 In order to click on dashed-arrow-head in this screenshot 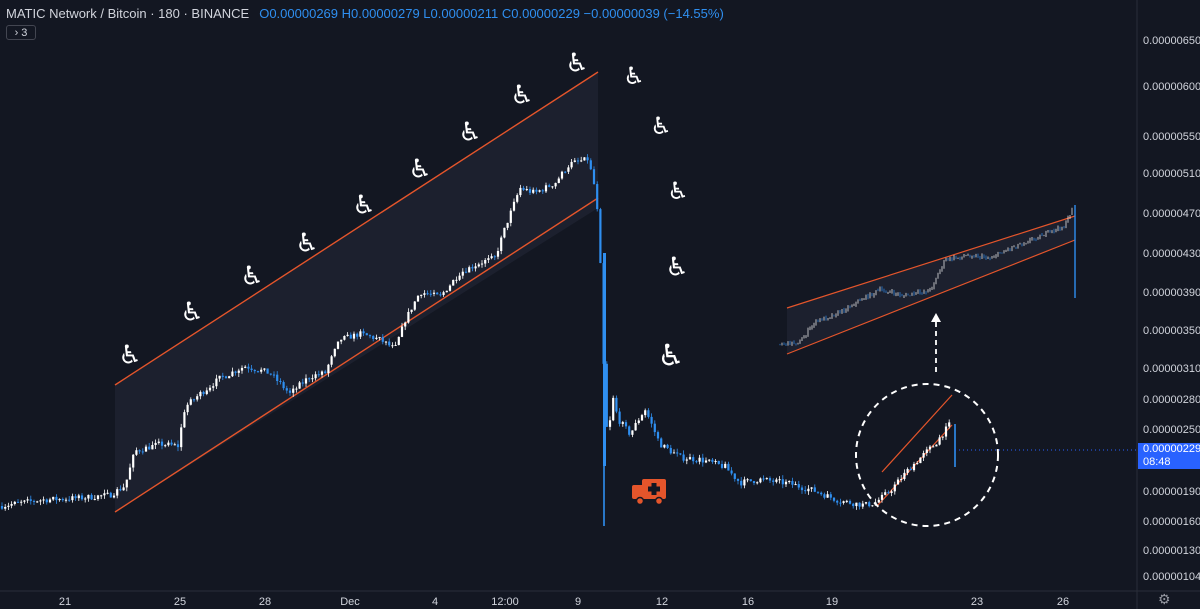, I will do `click(936, 317)`.